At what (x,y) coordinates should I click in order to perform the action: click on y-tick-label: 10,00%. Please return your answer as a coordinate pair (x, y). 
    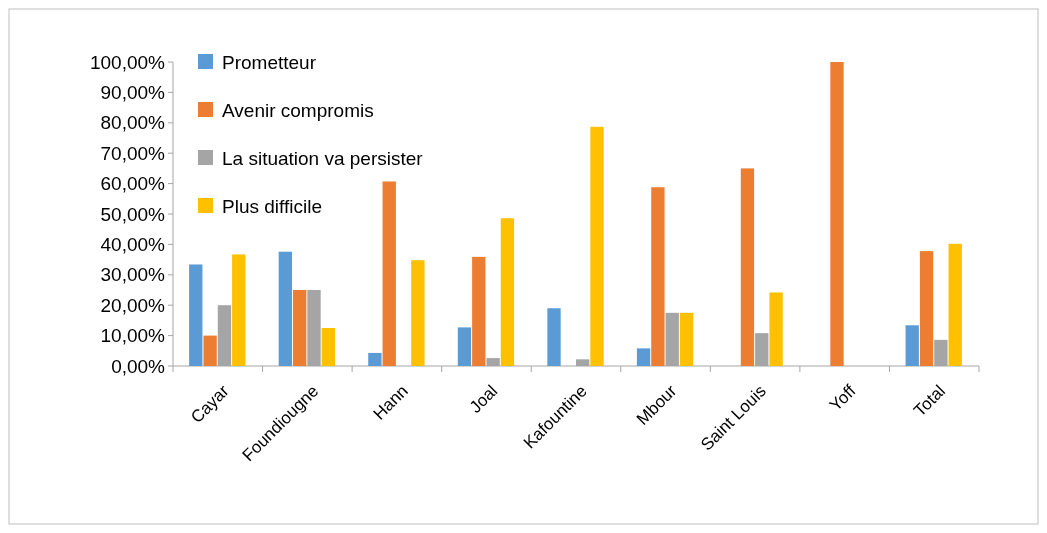
    Looking at the image, I should click on (133, 336).